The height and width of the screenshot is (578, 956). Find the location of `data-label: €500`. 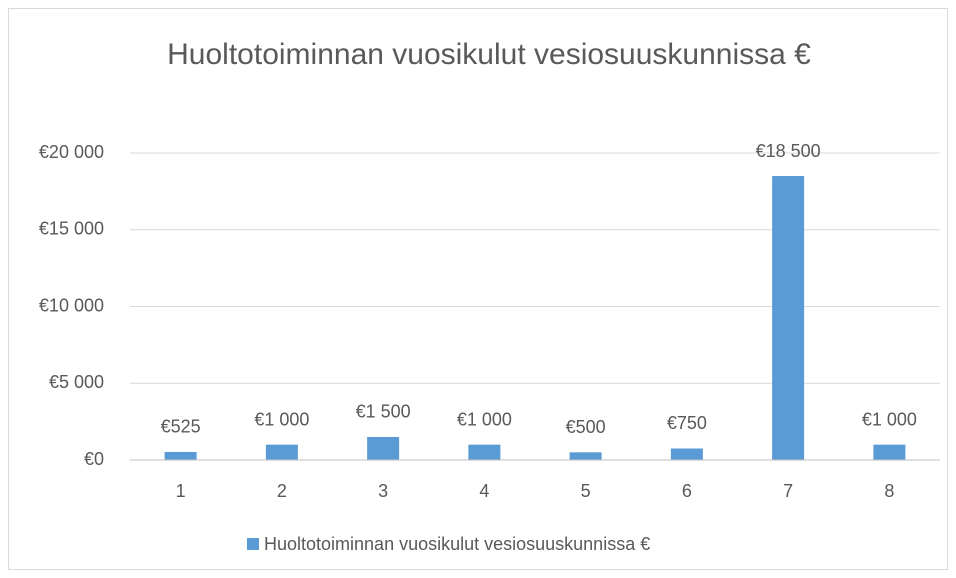

data-label: €500 is located at coordinates (586, 427).